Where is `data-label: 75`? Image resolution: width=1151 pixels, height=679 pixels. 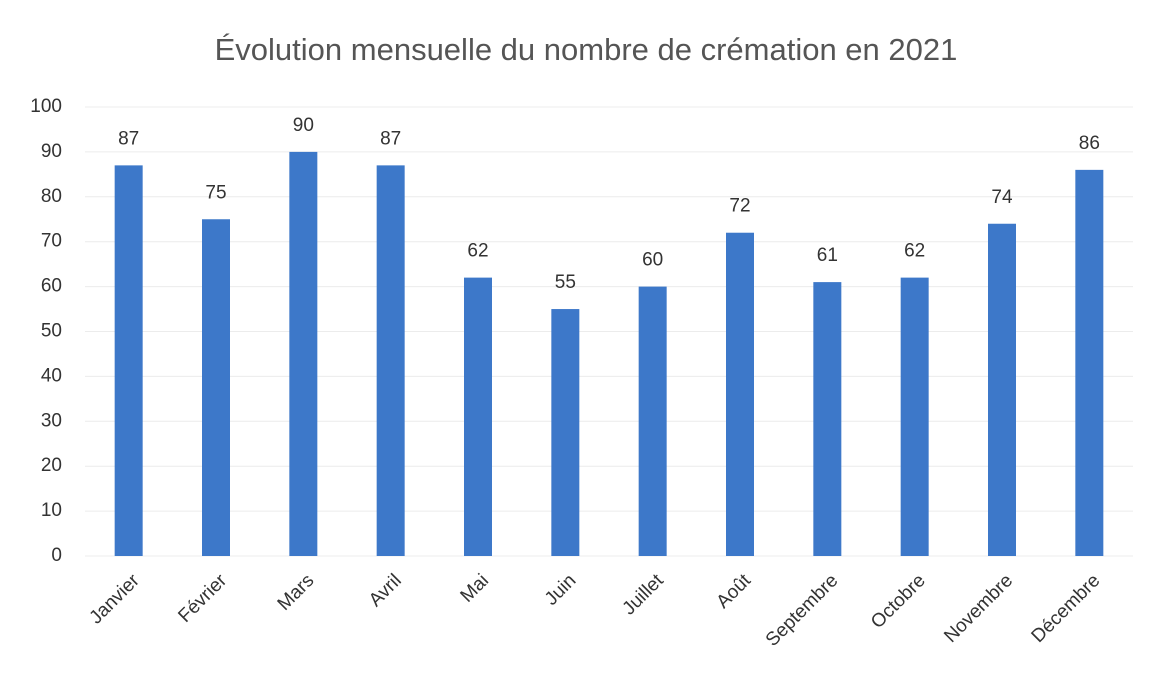
data-label: 75 is located at coordinates (215, 192).